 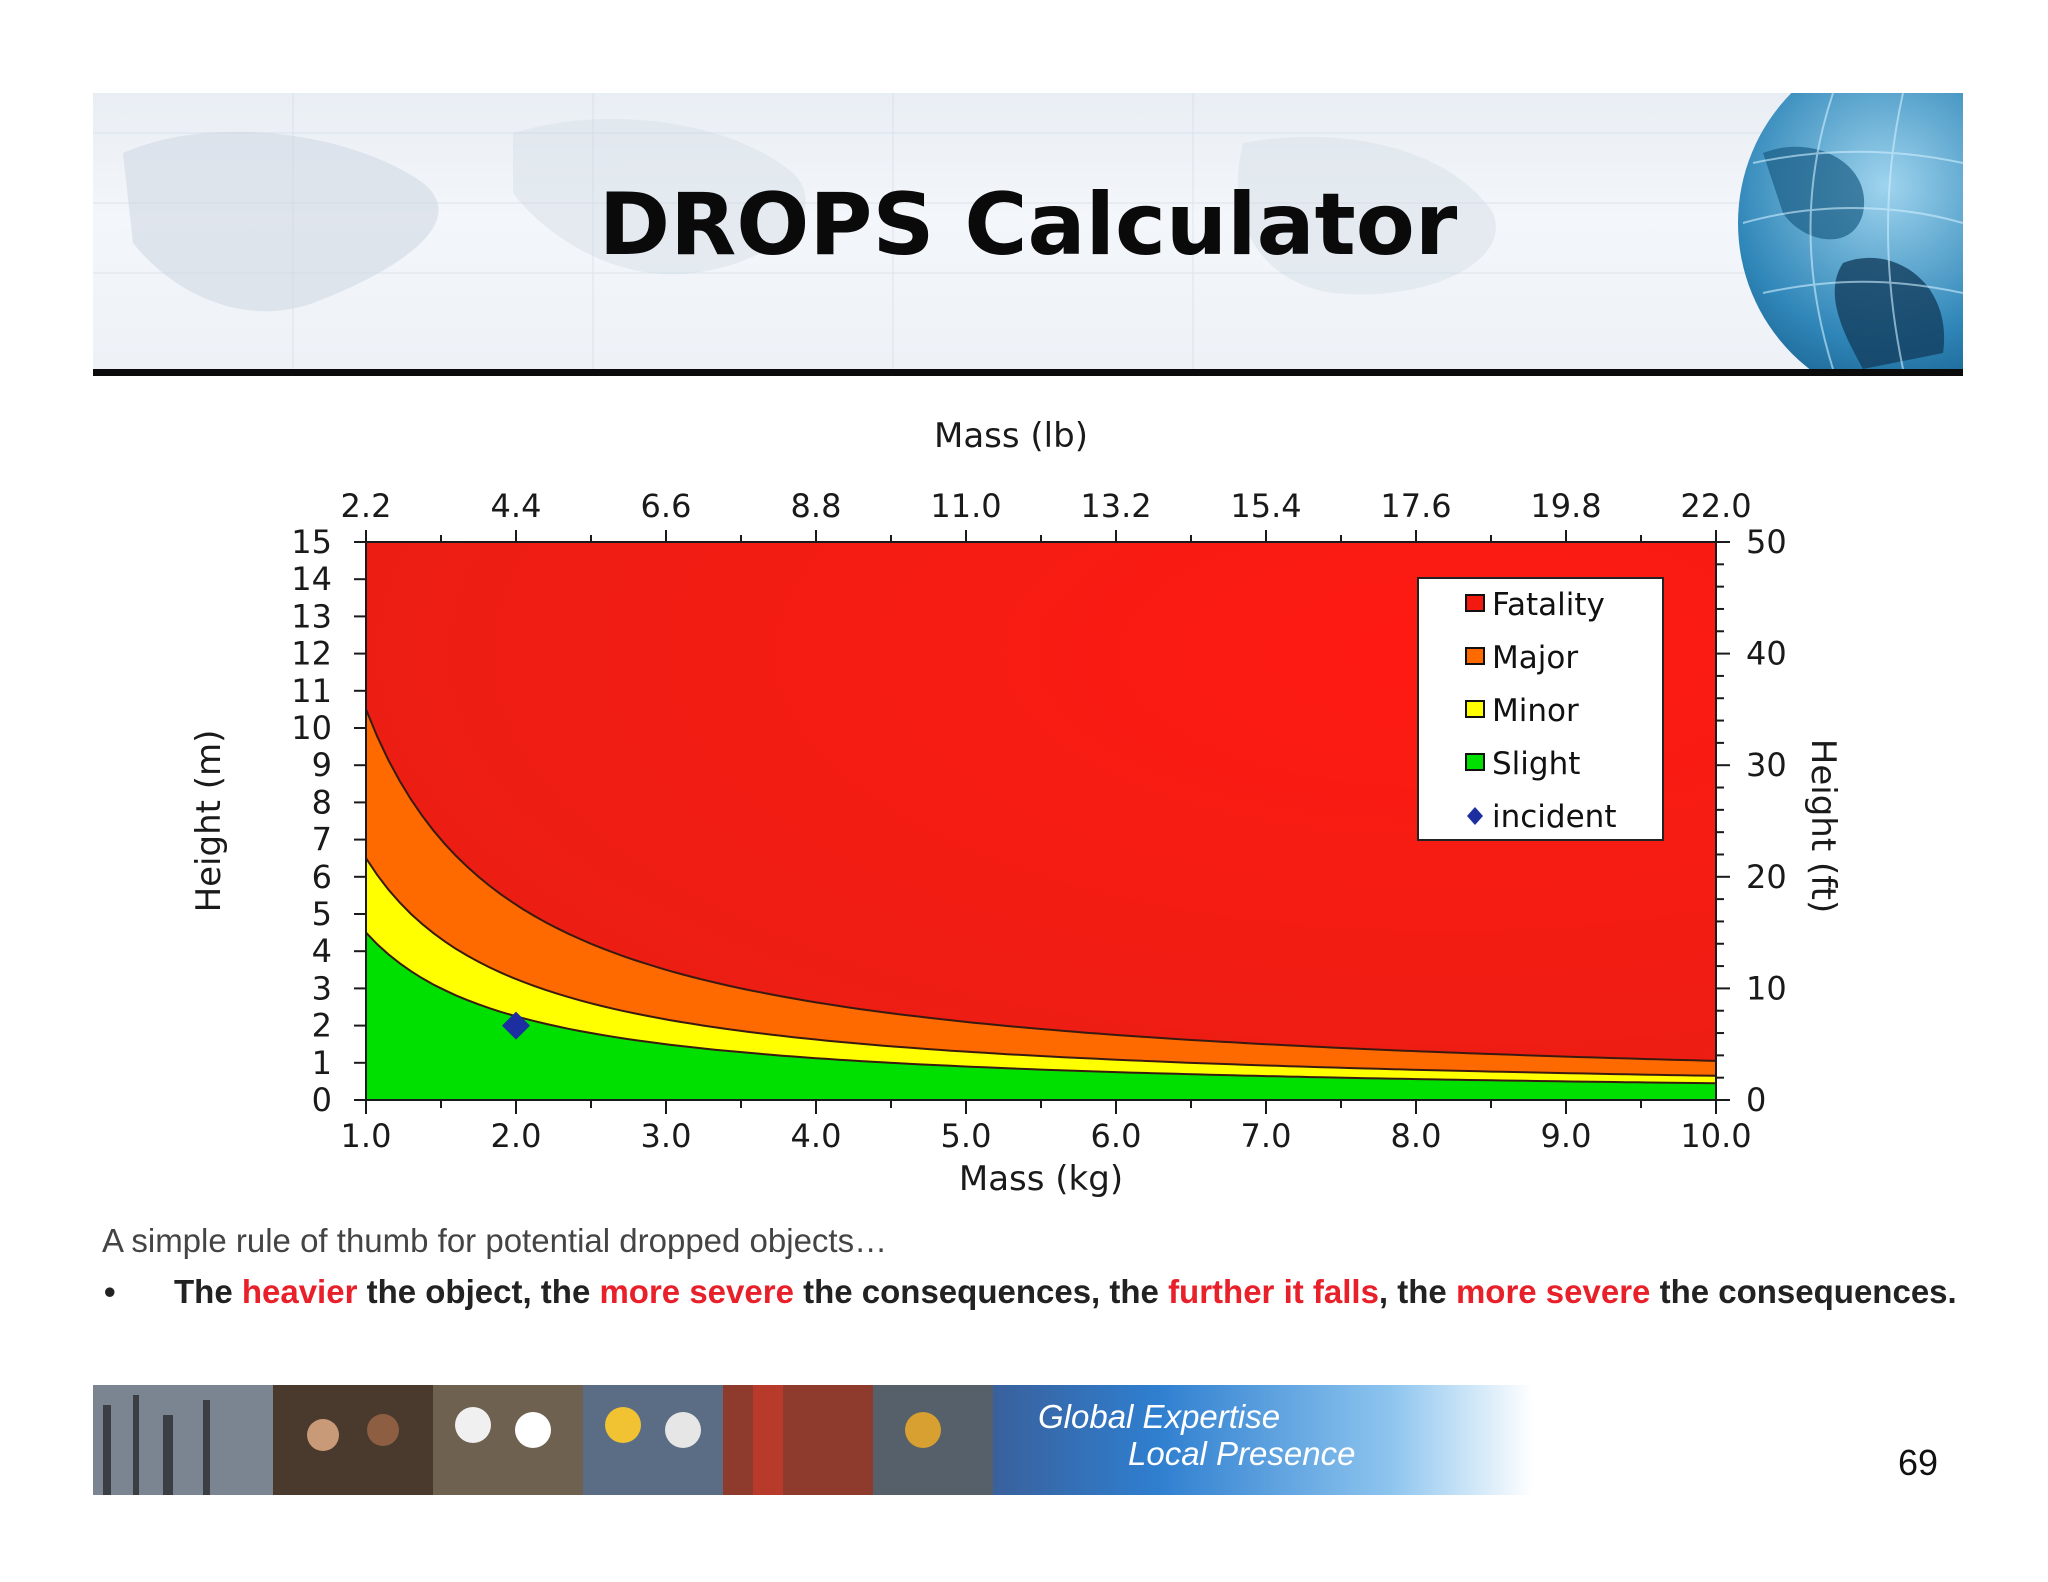 What do you see at coordinates (816, 1136) in the screenshot?
I see `x-tick-label-3: 4.0` at bounding box center [816, 1136].